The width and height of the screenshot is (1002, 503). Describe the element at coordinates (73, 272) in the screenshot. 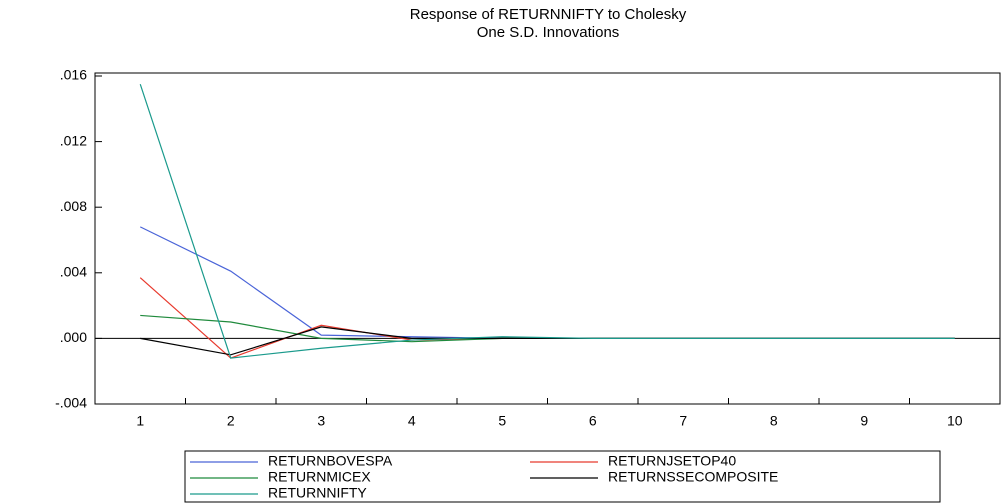

I see `y-tick-label: .004` at that location.